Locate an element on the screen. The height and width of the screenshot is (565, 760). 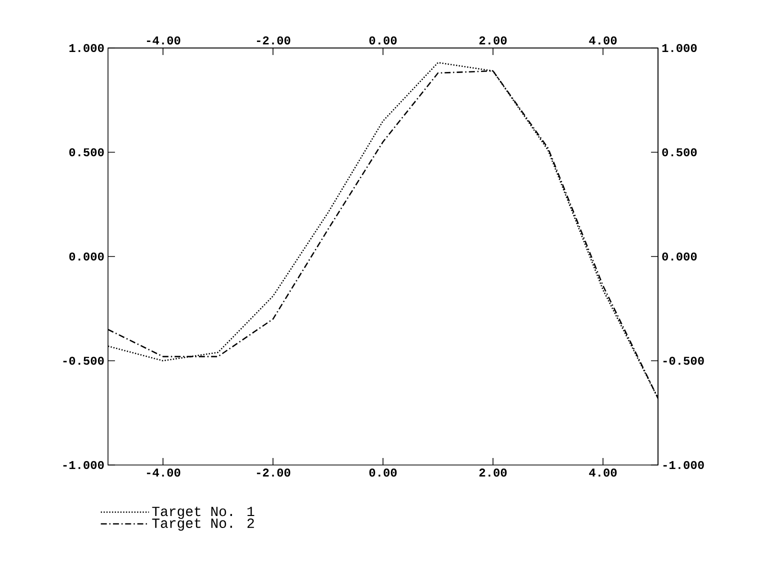
legend-label: Target No. 1 is located at coordinates (203, 512).